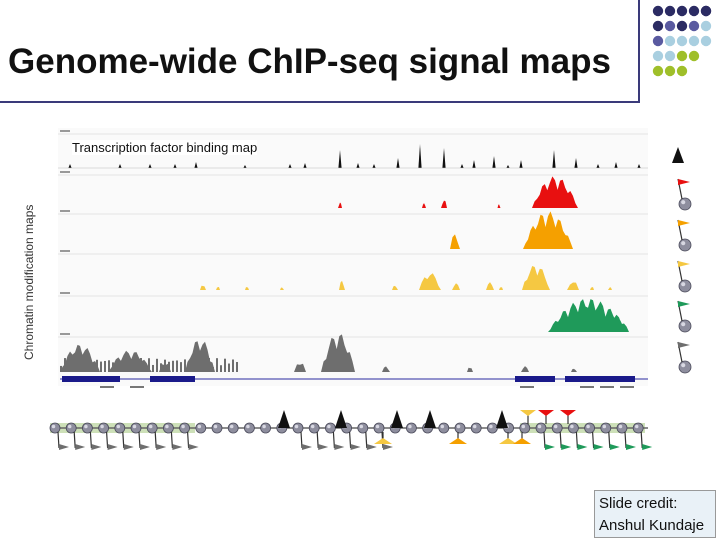  What do you see at coordinates (309, 61) in the screenshot?
I see `page-title: Genome-wide ChIP-seq signal maps` at bounding box center [309, 61].